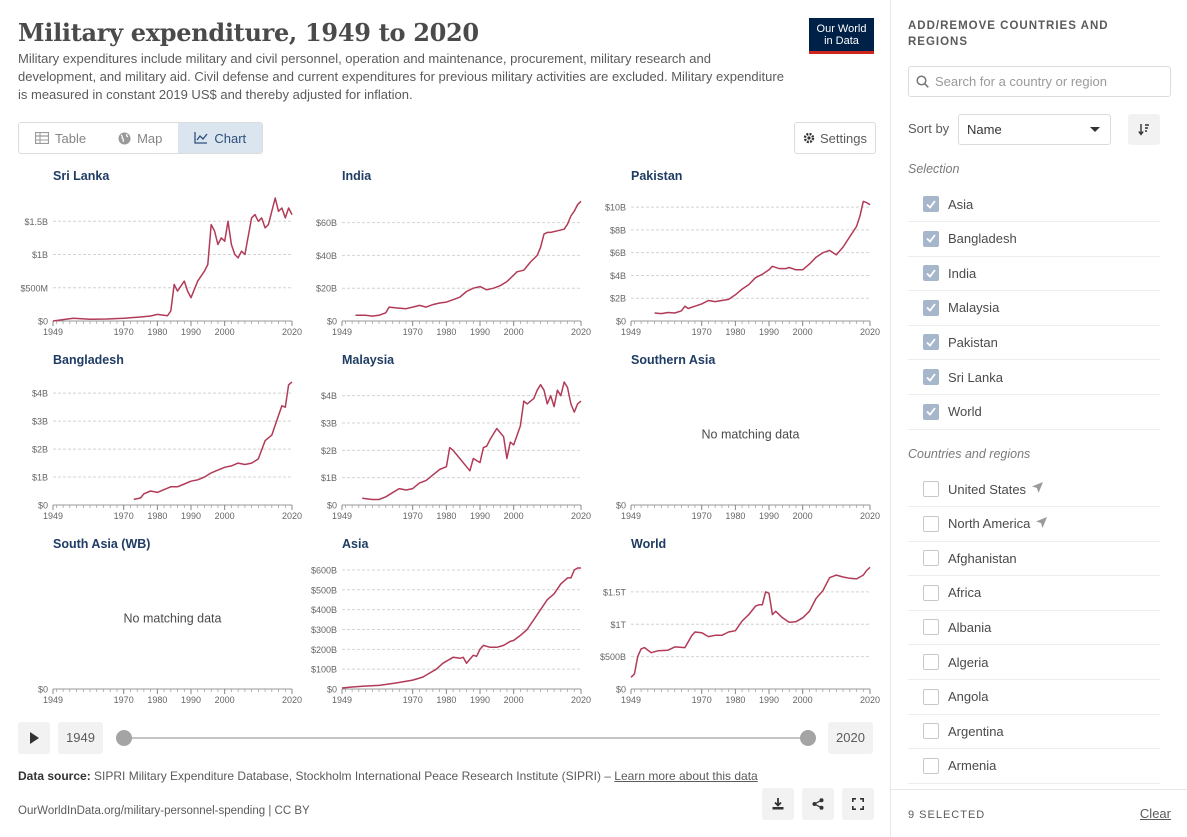 The height and width of the screenshot is (837, 1187). I want to click on country-item: Albania, so click(1034, 628).